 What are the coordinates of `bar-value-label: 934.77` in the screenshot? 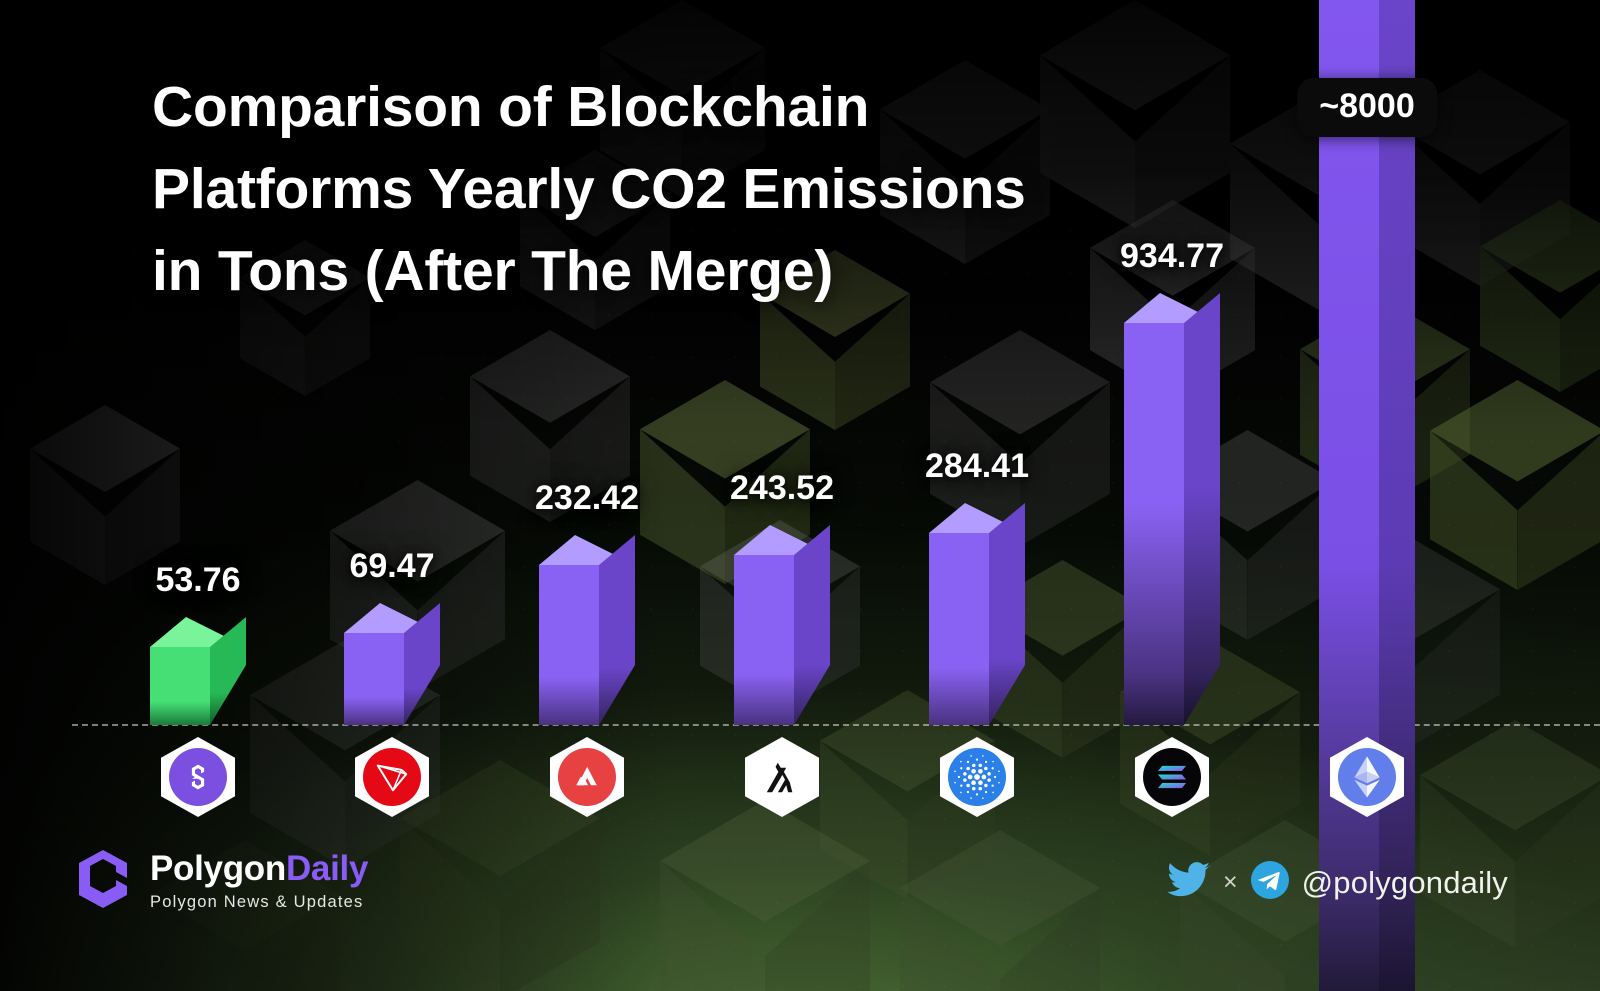 It's located at (1172, 256).